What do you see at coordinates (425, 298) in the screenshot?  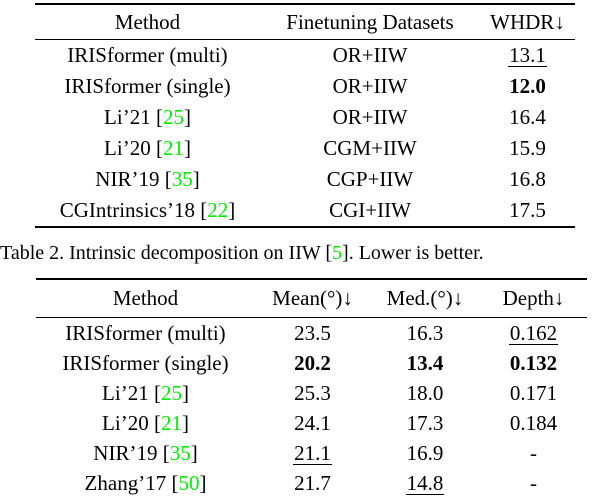 I see `column-header: Med.(°)↓` at bounding box center [425, 298].